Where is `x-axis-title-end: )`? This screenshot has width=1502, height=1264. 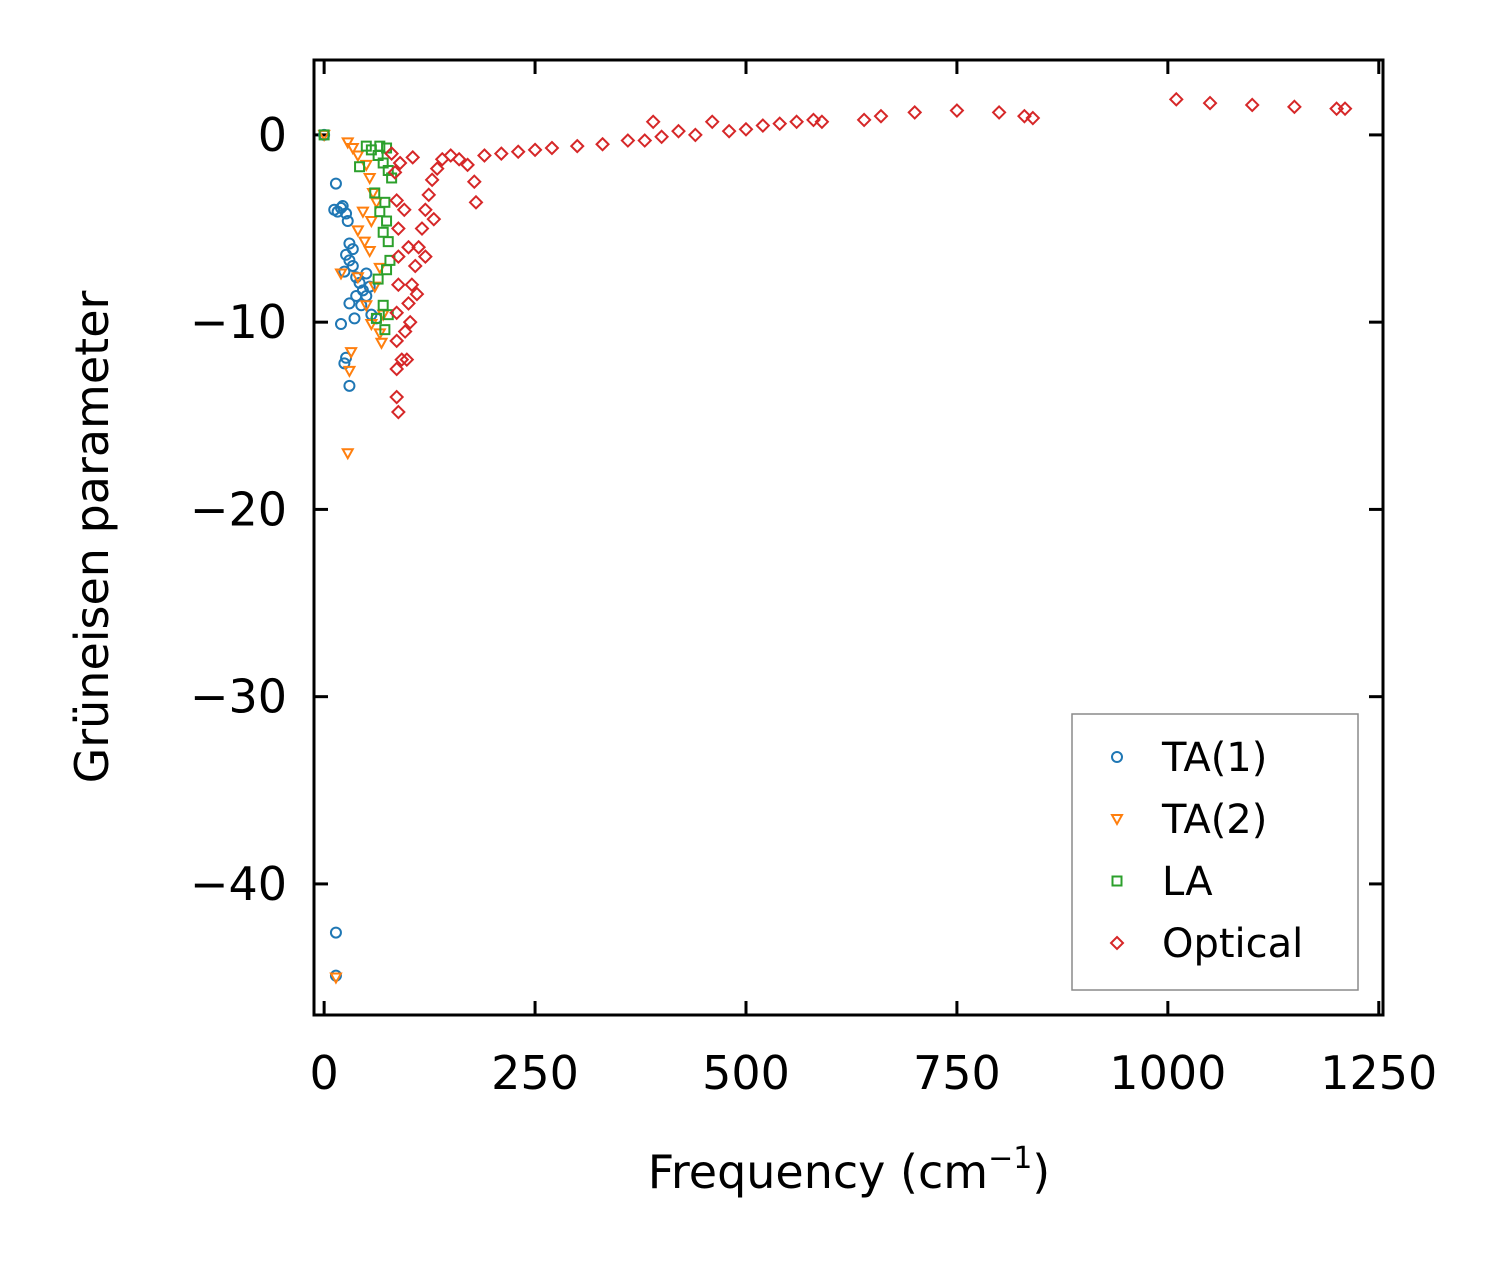
x-axis-title-end: ) is located at coordinates (1041, 1172).